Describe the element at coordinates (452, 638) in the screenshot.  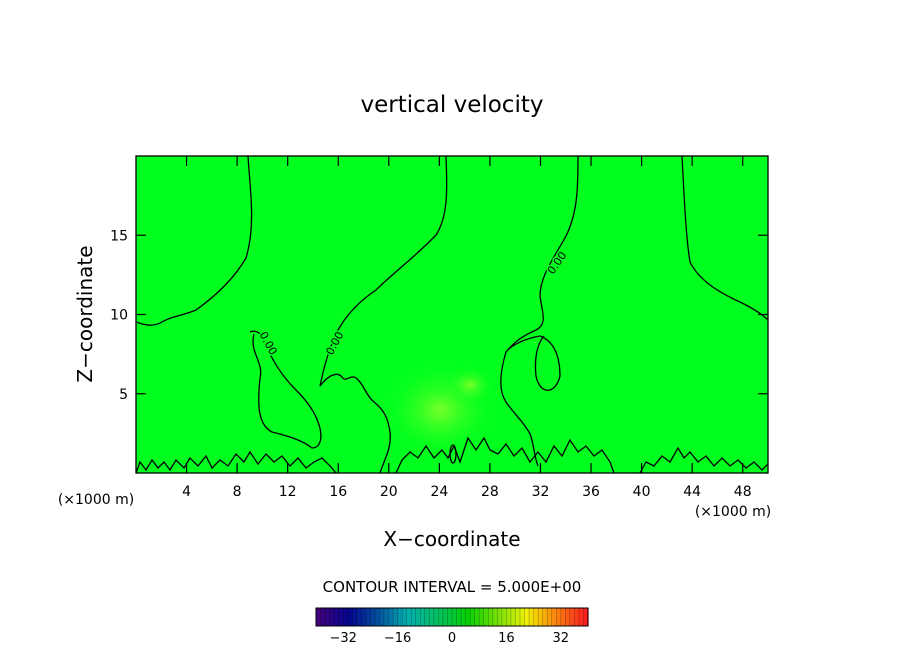
I see `colorbar-tick-label: 0` at that location.